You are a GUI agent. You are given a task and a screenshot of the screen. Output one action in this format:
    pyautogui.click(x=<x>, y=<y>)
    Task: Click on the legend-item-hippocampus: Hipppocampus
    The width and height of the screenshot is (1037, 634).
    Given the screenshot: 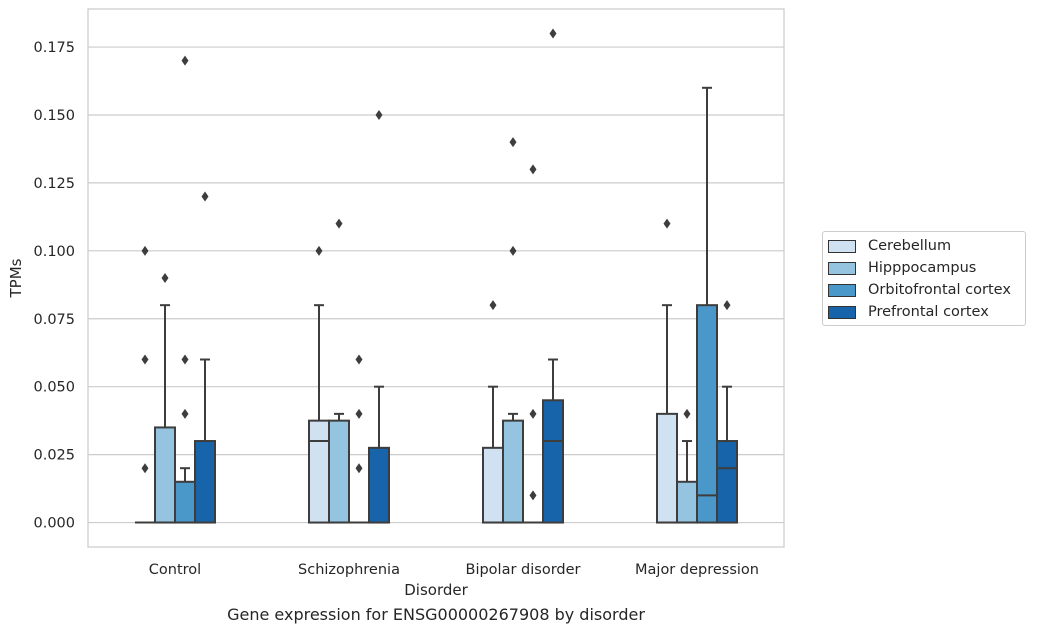 What is the action you would take?
    pyautogui.click(x=902, y=268)
    